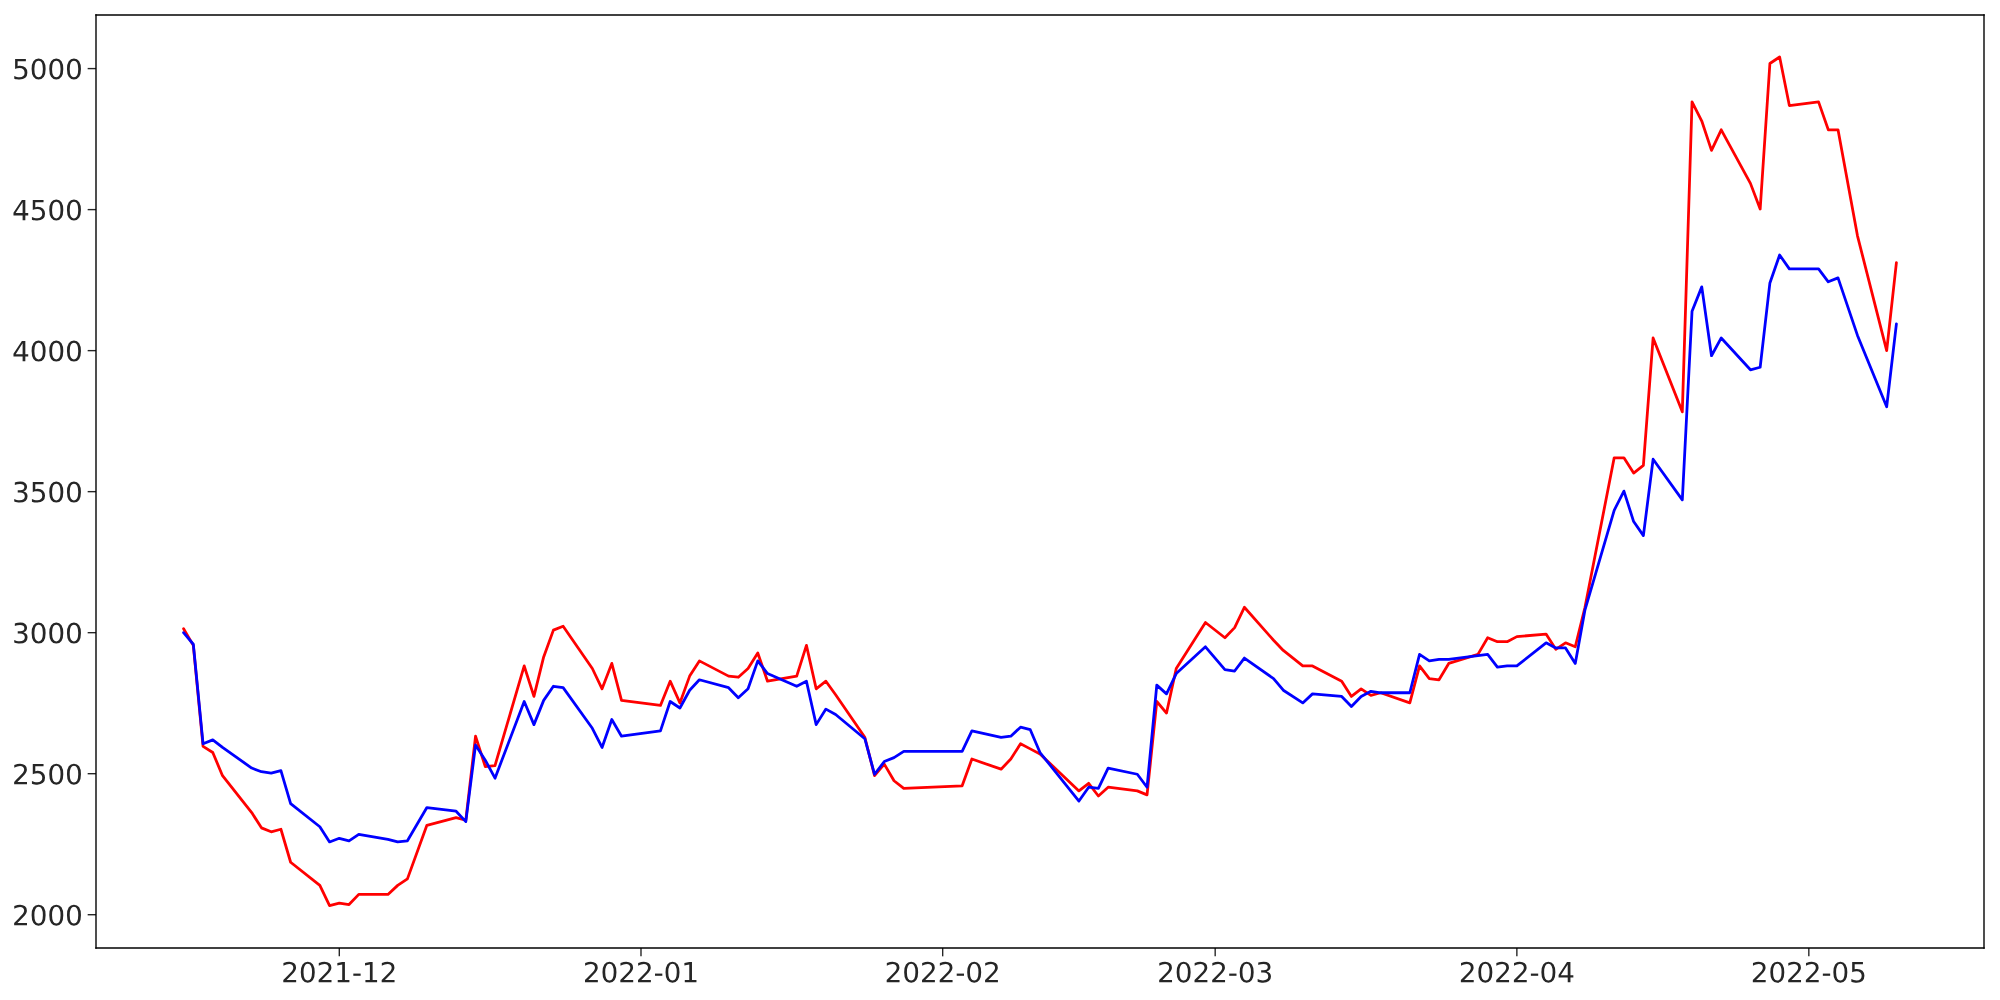 This screenshot has width=2000, height=1000. What do you see at coordinates (339, 972) in the screenshot?
I see `x-tick-label: 2021-12` at bounding box center [339, 972].